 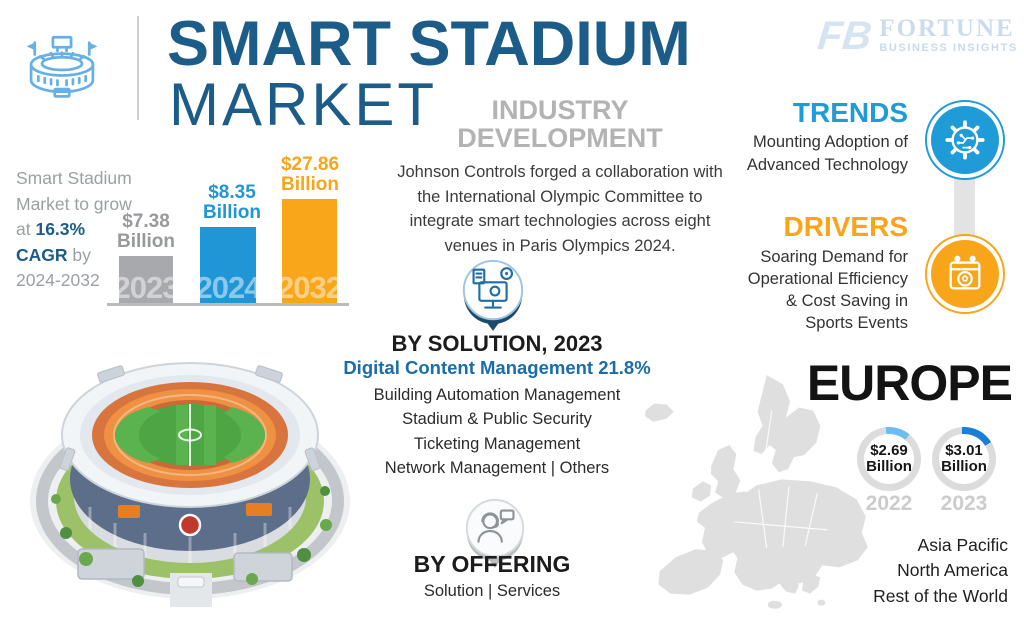 I want to click on bar-label-2024: $8.35 Billion, so click(x=232, y=203).